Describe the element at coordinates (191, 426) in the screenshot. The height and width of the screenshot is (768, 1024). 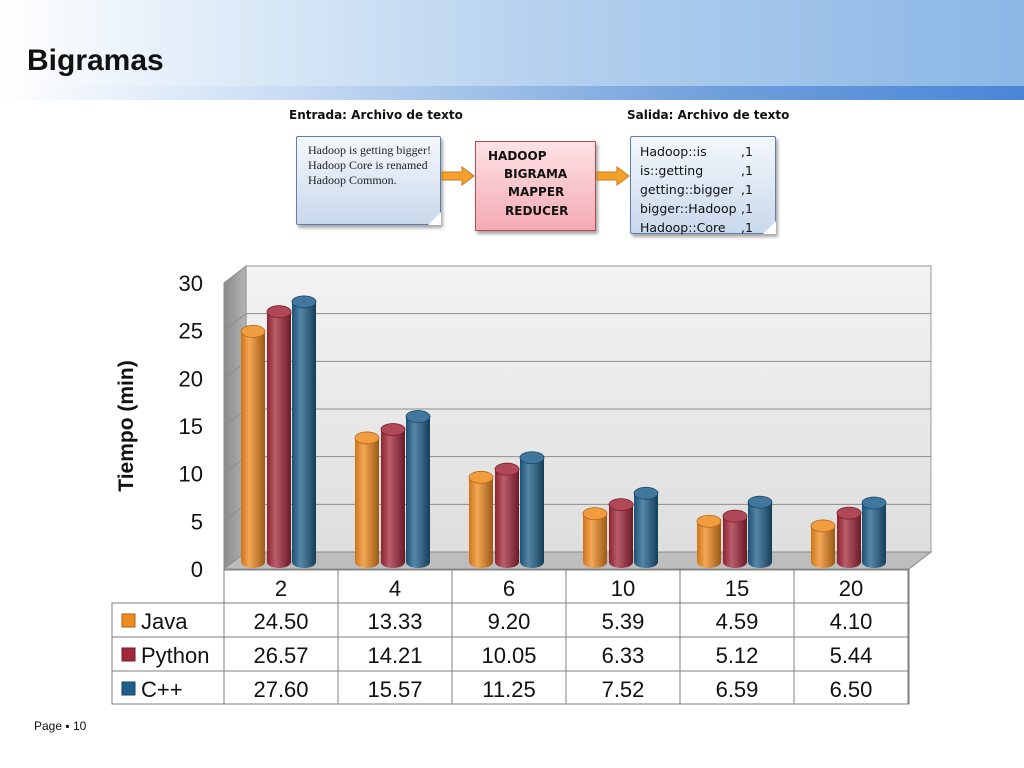
I see `y-tick-label: 15` at that location.